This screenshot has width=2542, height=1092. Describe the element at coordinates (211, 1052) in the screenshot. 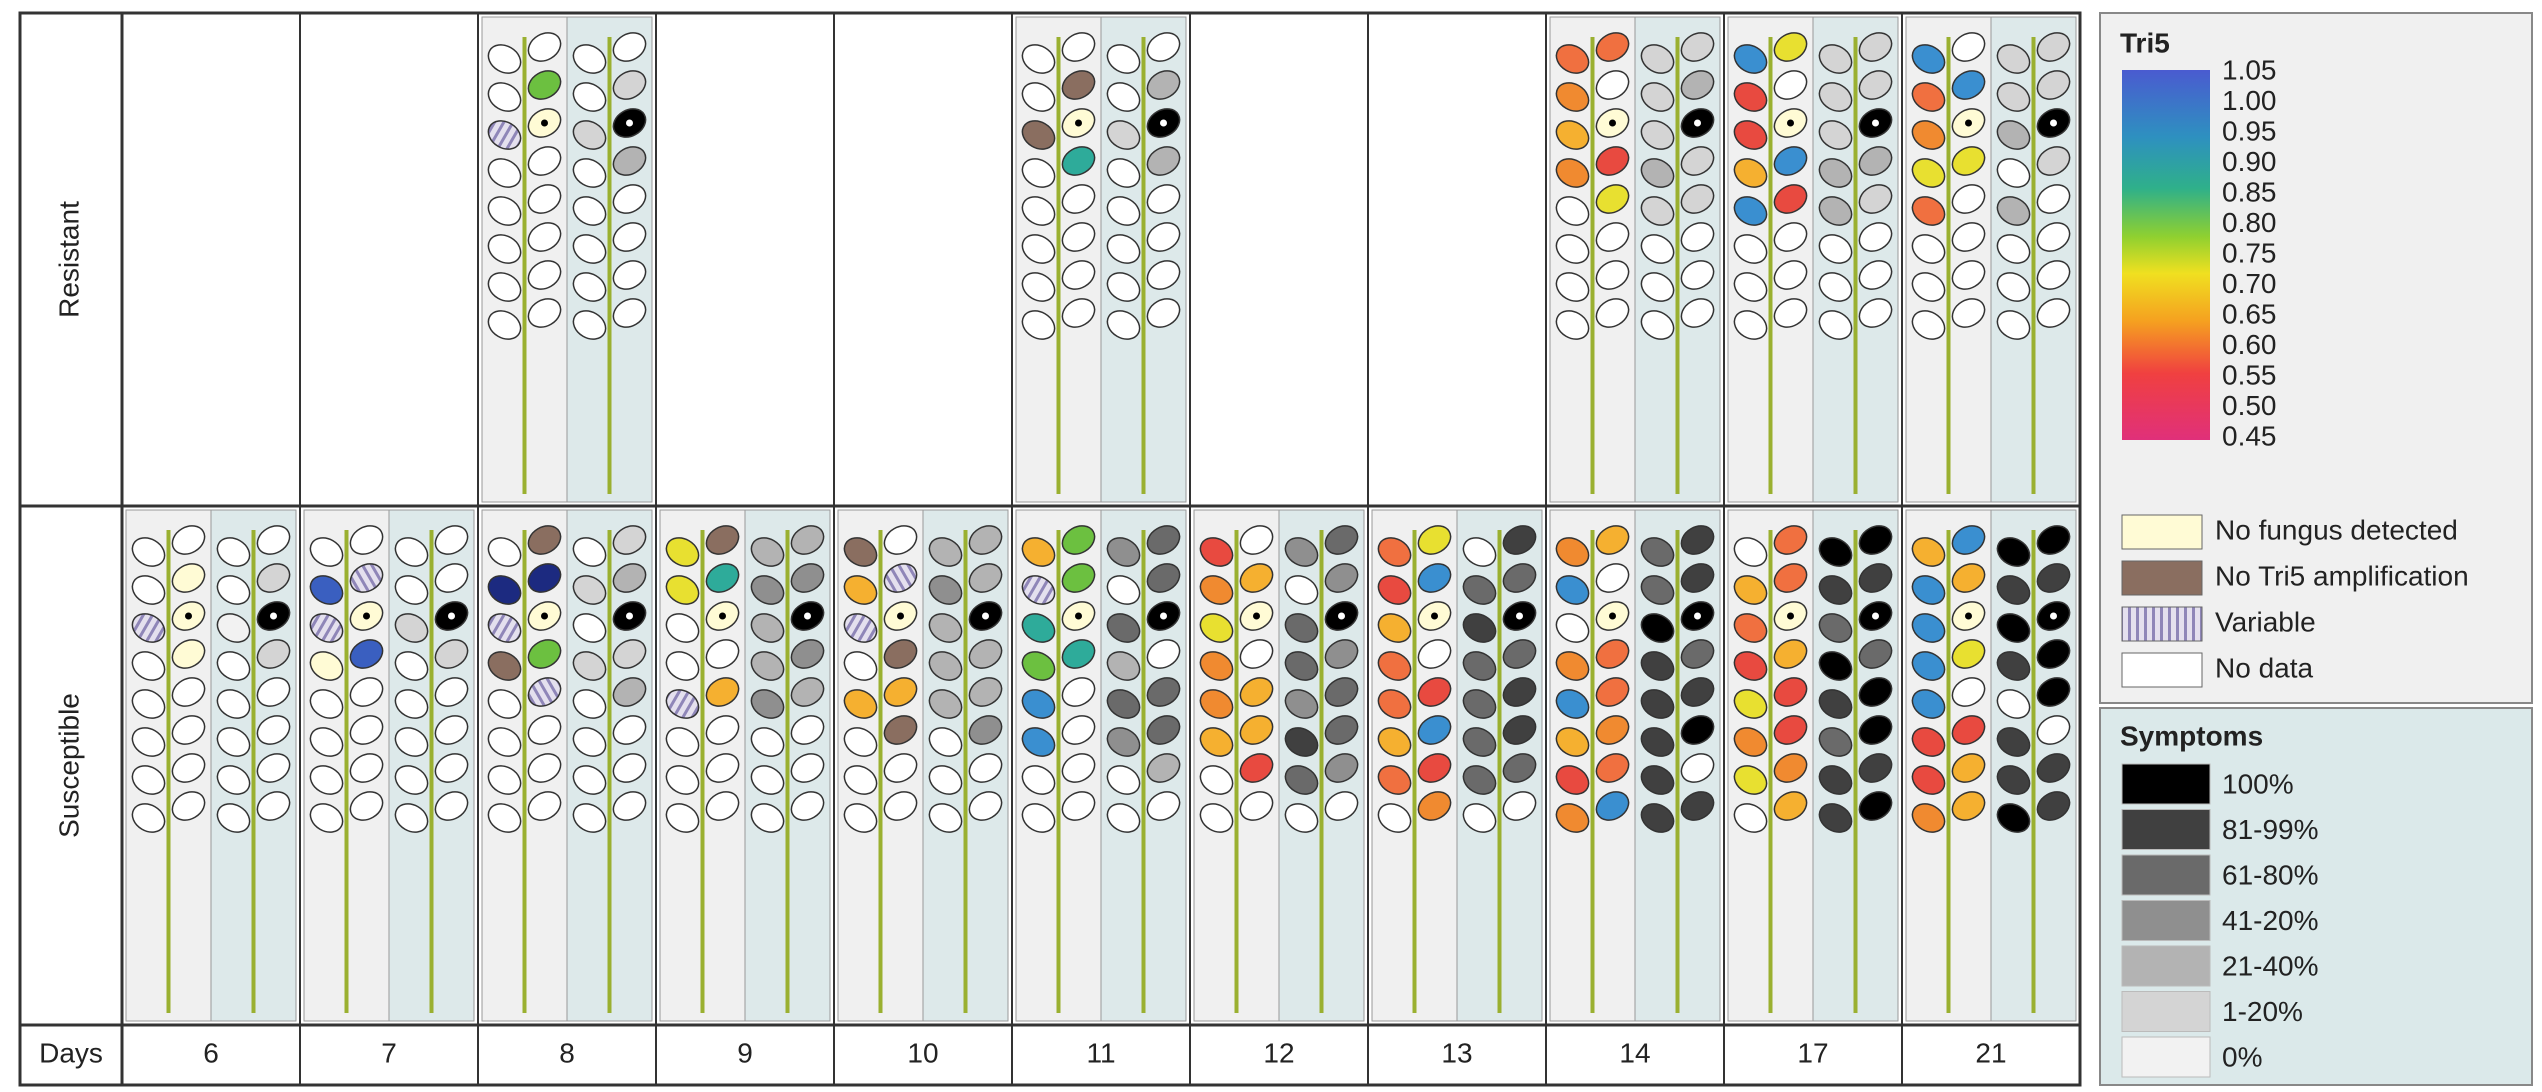

I see `day-label: 6` at that location.